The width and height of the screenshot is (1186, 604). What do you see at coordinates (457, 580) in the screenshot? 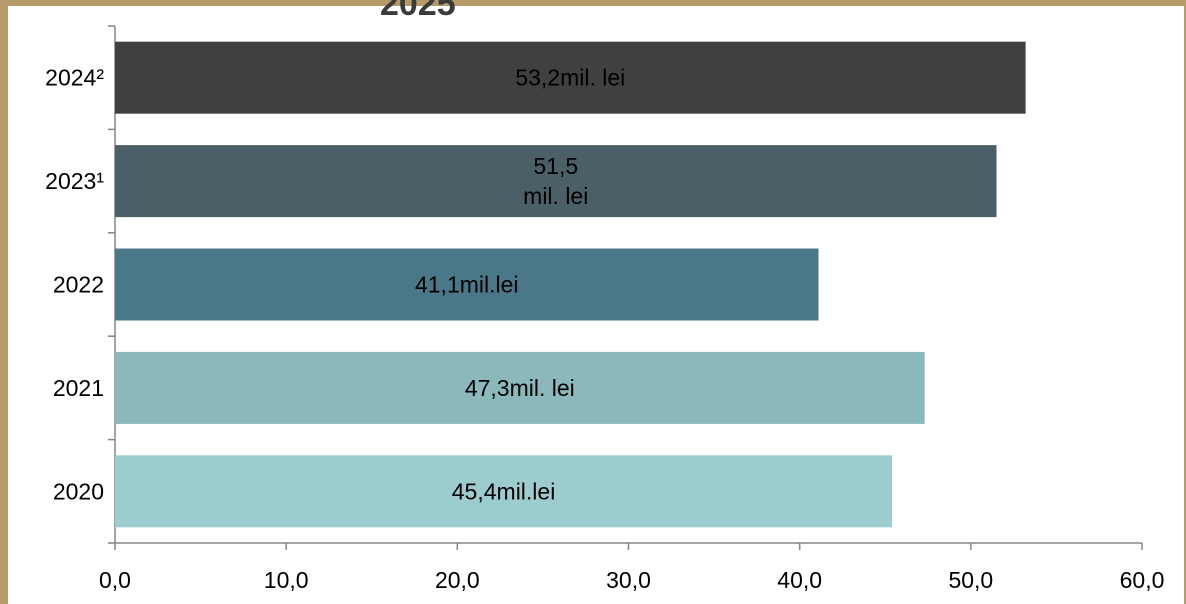
I see `x-tick-label: 20,0` at bounding box center [457, 580].